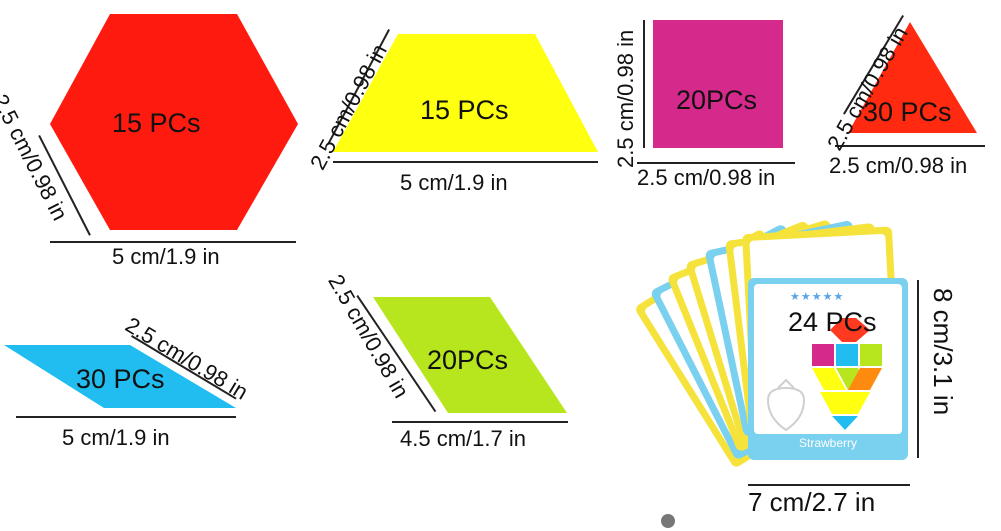 The image size is (1001, 531). I want to click on hexagon-width-line, so click(173, 242).